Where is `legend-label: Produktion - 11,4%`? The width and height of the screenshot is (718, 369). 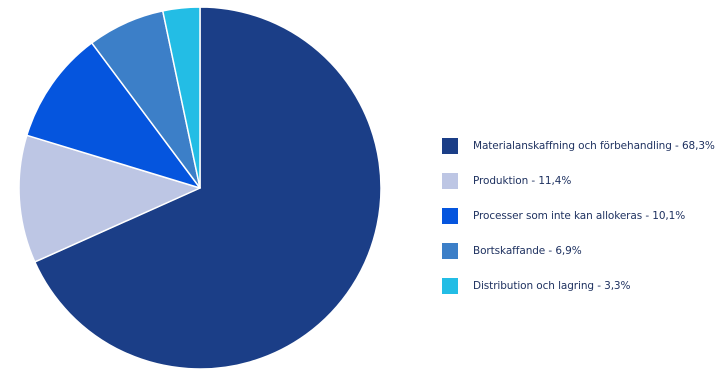
legend-label: Produktion - 11,4% is located at coordinates (522, 180).